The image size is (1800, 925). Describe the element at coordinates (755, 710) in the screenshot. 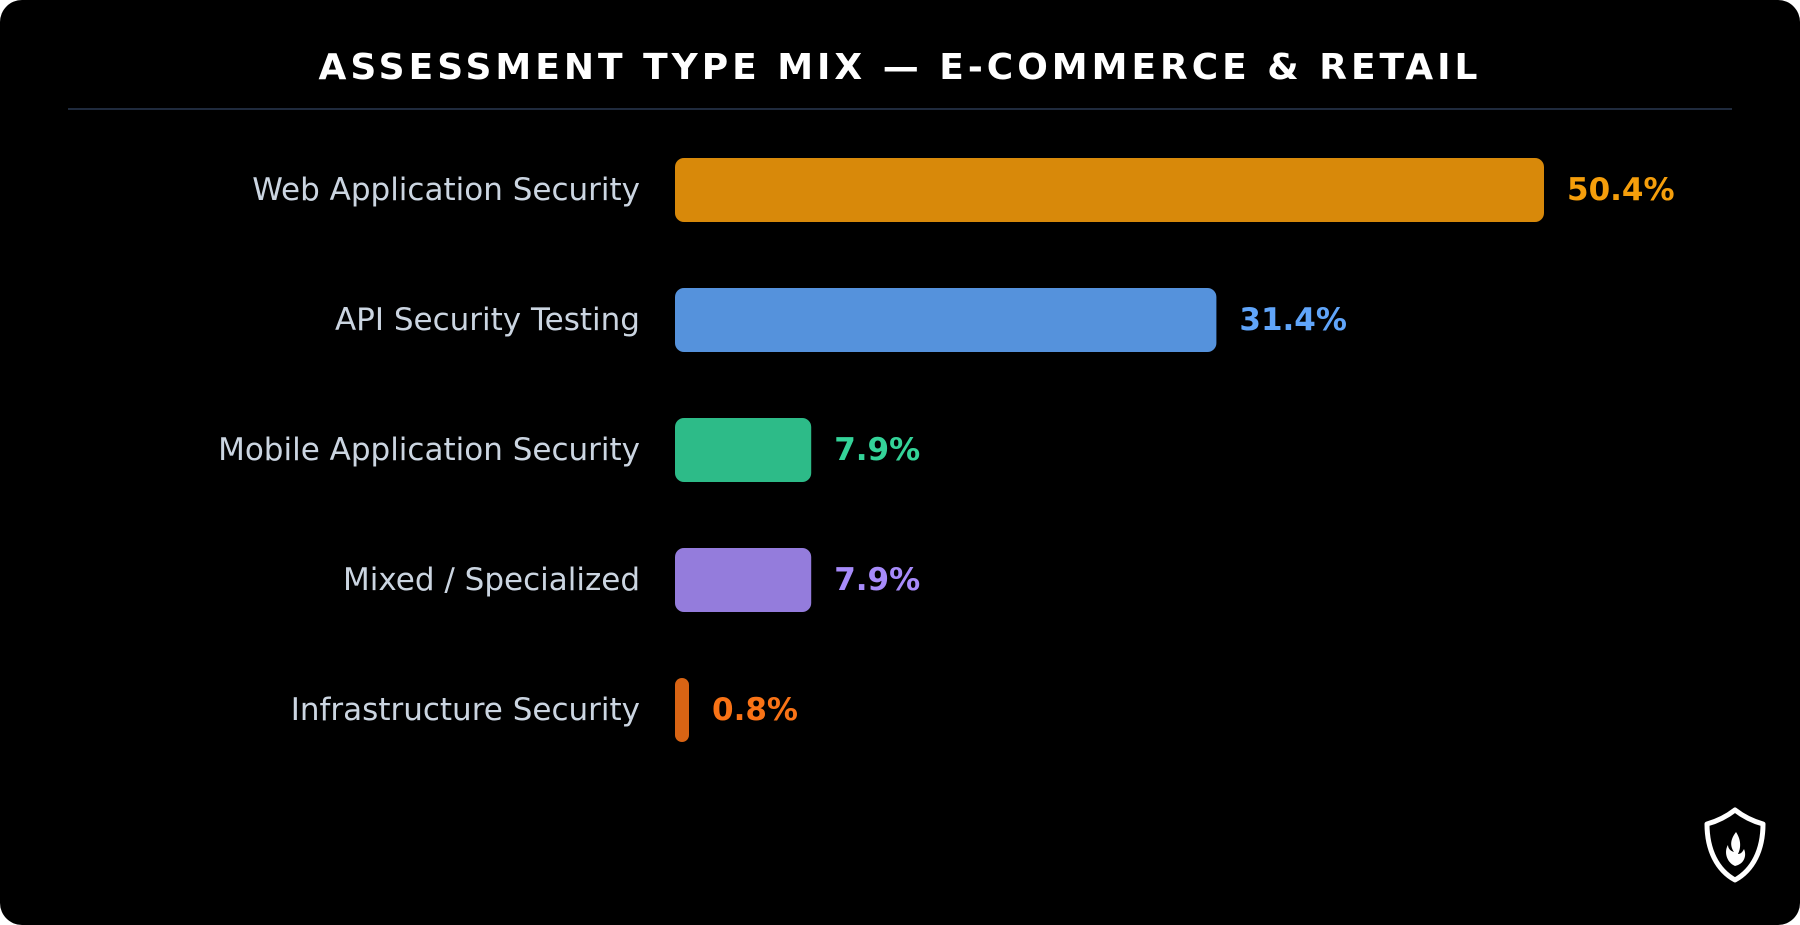

I see `value-label: 0.8%` at that location.